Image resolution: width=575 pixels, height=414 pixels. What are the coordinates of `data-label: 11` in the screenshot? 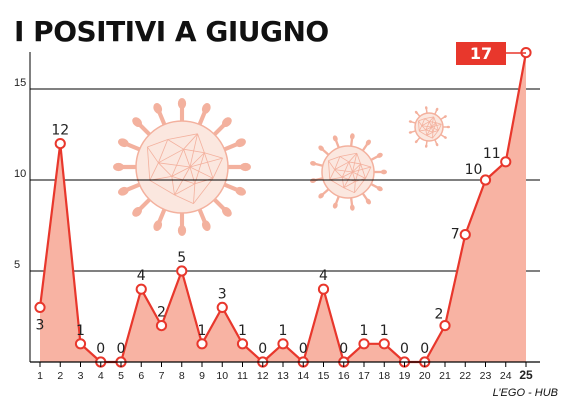 It's located at (492, 154).